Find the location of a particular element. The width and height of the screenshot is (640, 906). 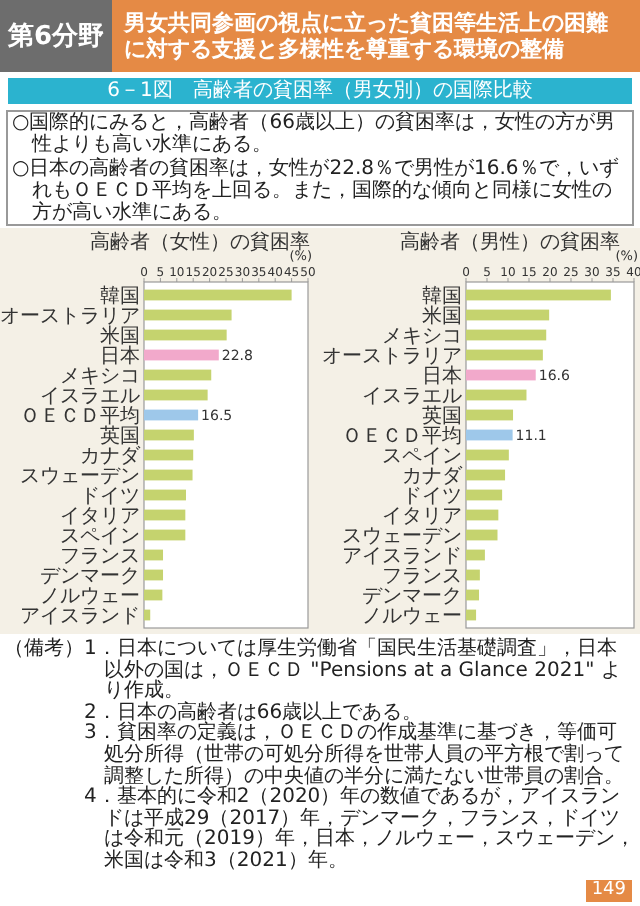

text: ○日本の高齢者の貧困率は，女性が22.8％で男性が16.6％で，いずれもＯＥＣＤ平均を上回る。また，国際的な傾向と同様に女性の方が高い水準にある。 is located at coordinates (316, 191).